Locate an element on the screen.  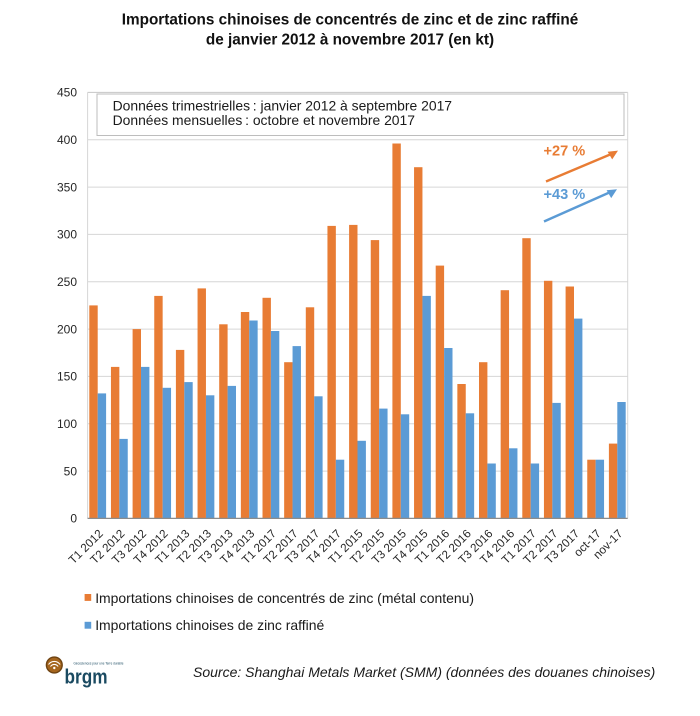
svg-text: 350 is located at coordinates (67, 187).